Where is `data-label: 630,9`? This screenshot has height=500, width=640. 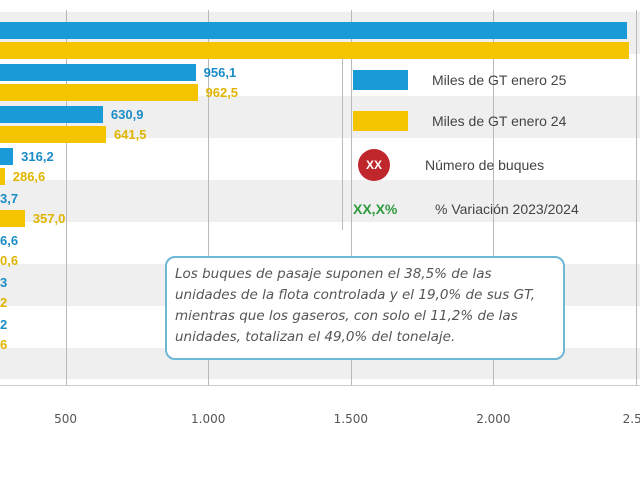 data-label: 630,9 is located at coordinates (127, 114).